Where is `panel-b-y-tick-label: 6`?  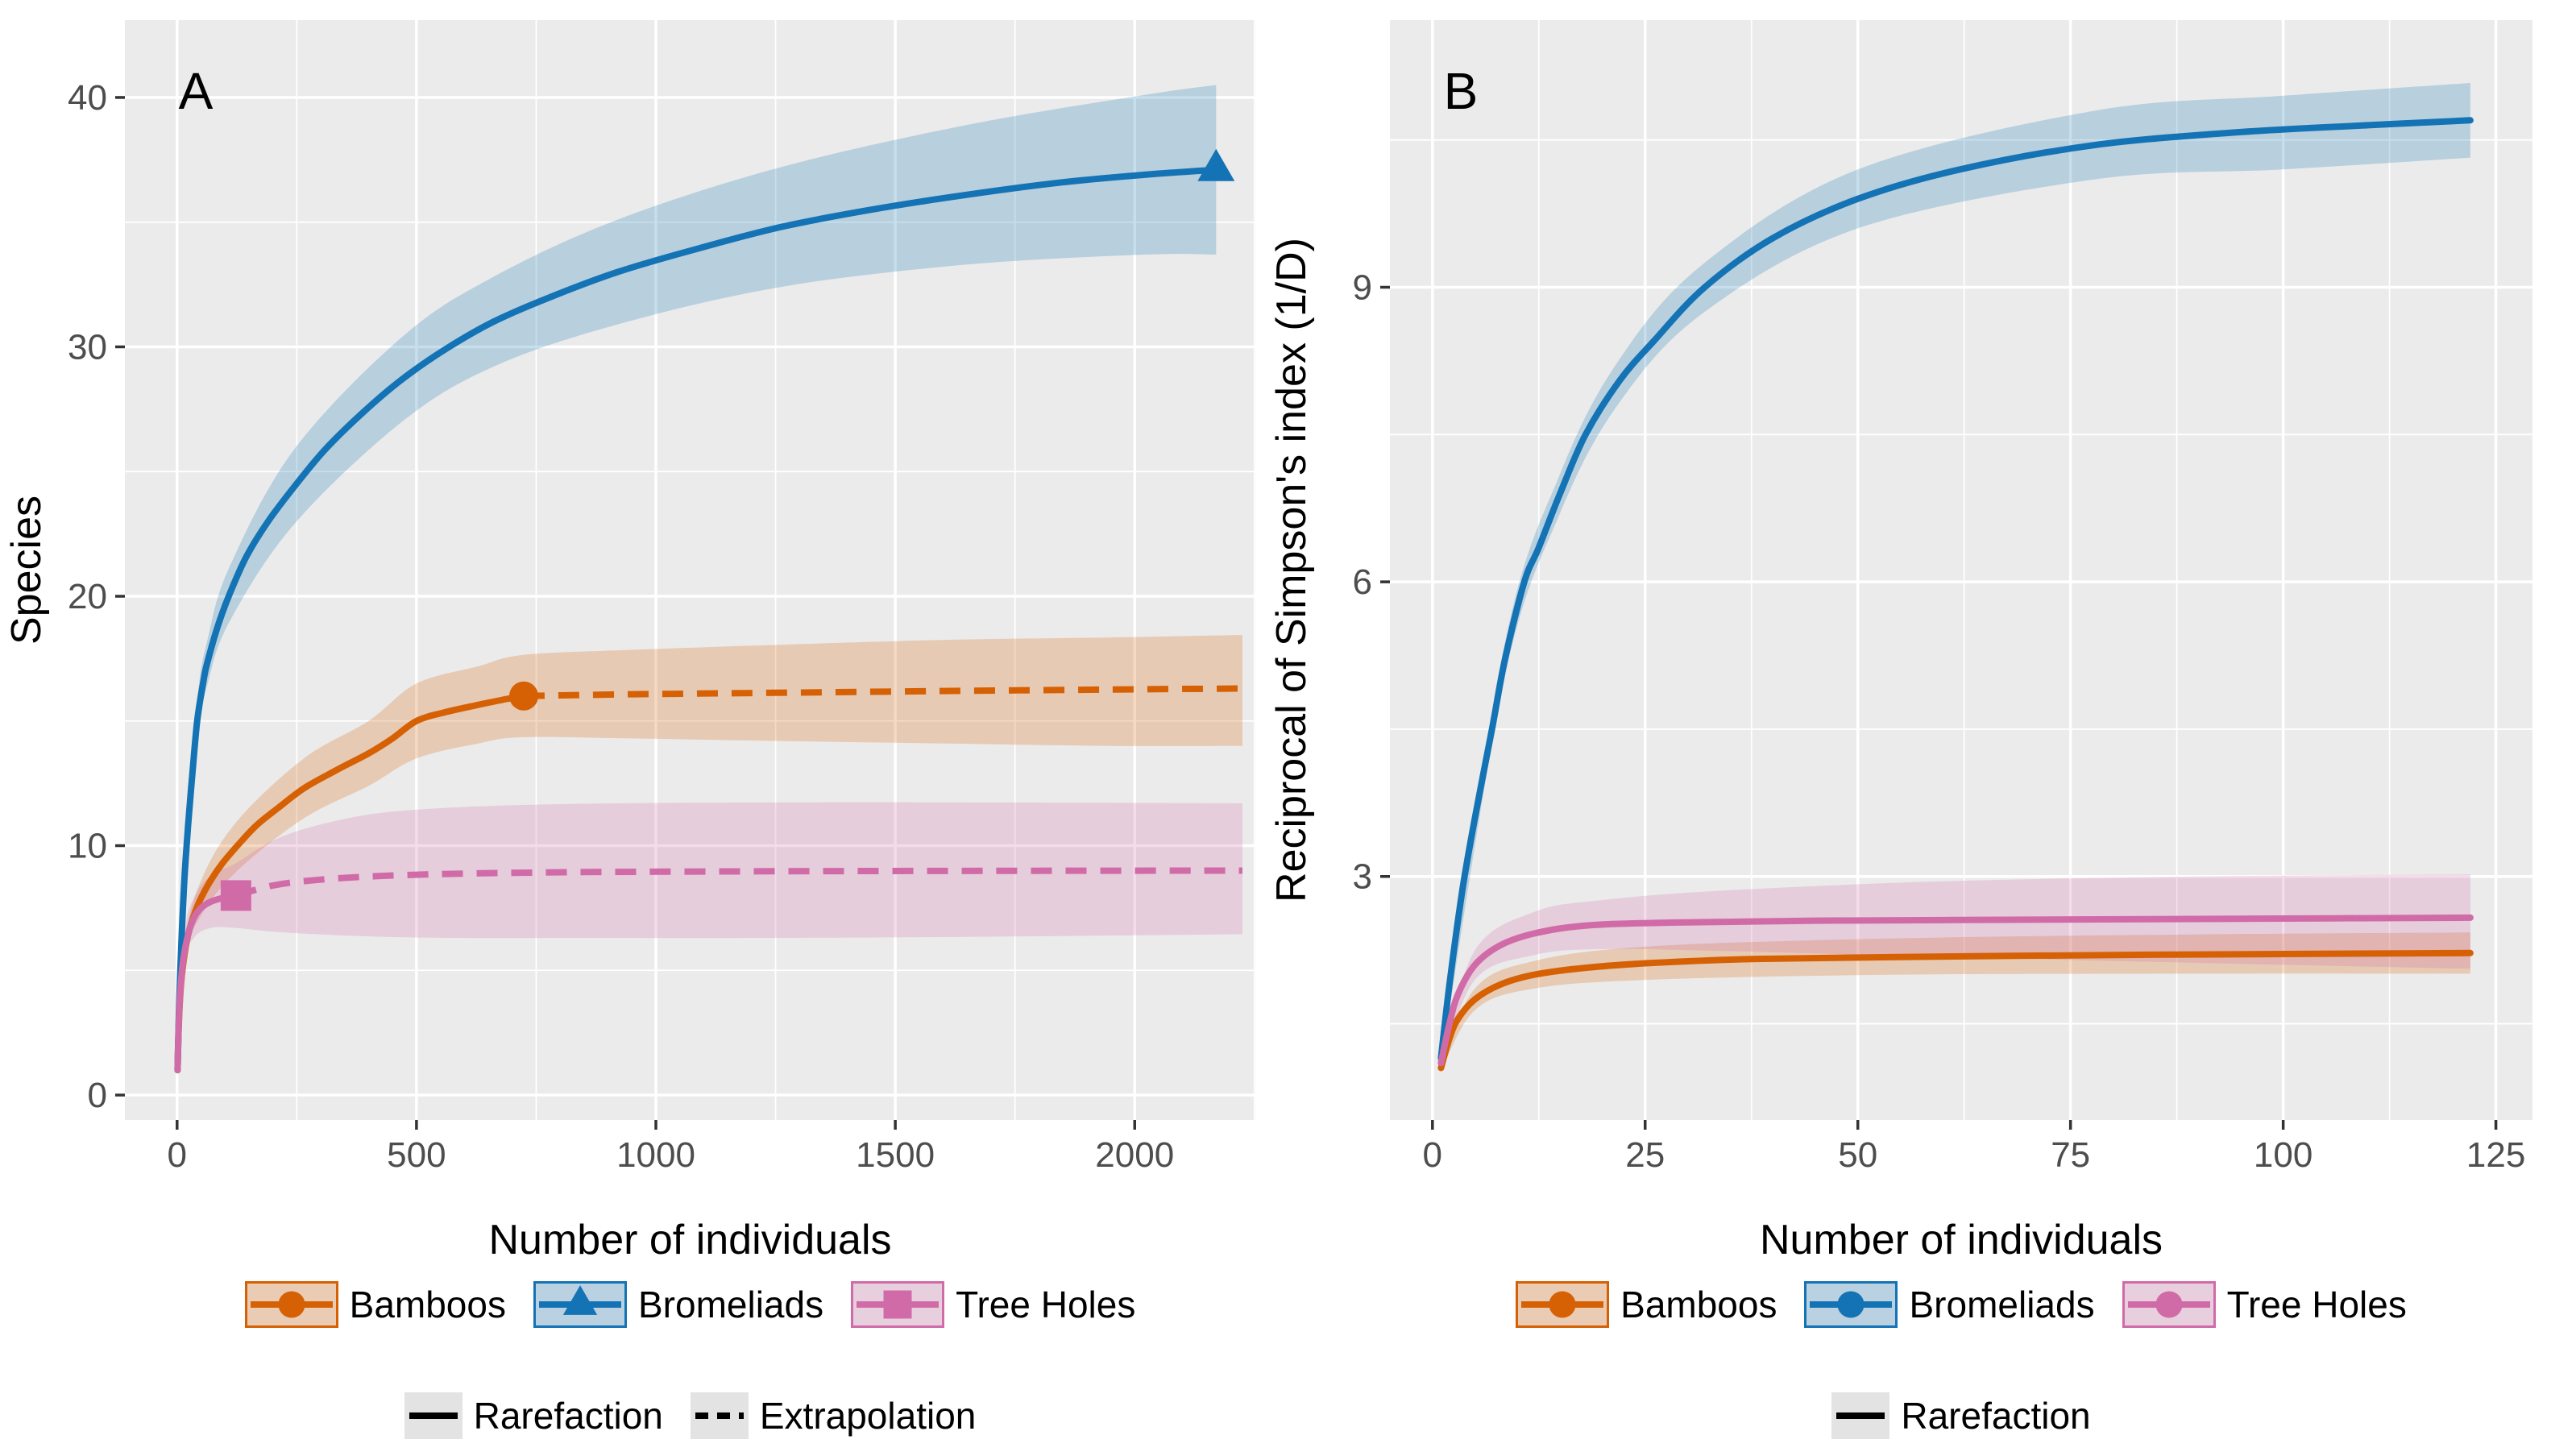 panel-b-y-tick-label: 6 is located at coordinates (1362, 582).